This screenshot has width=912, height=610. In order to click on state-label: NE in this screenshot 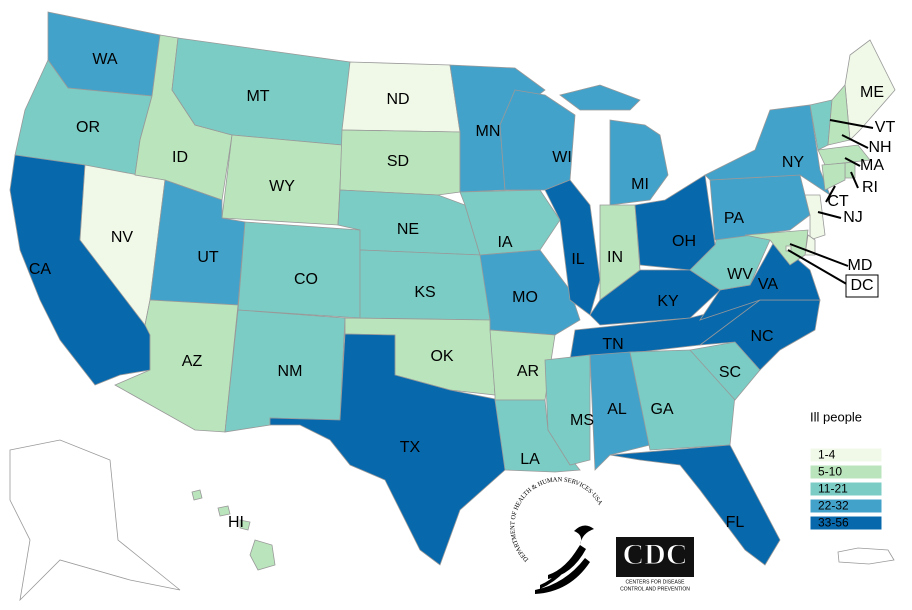, I will do `click(408, 229)`.